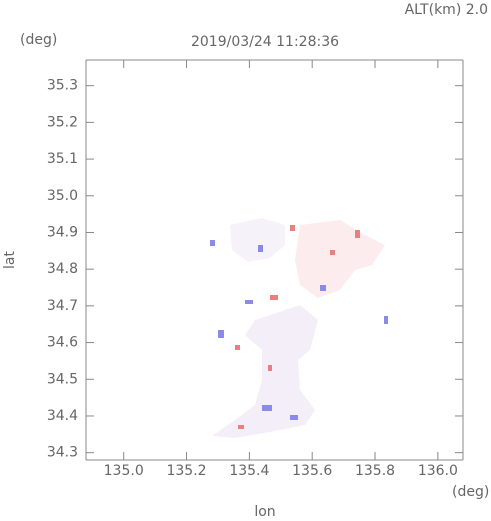 The height and width of the screenshot is (521, 491). What do you see at coordinates (470, 492) in the screenshot?
I see `x-unit: (deg)` at bounding box center [470, 492].